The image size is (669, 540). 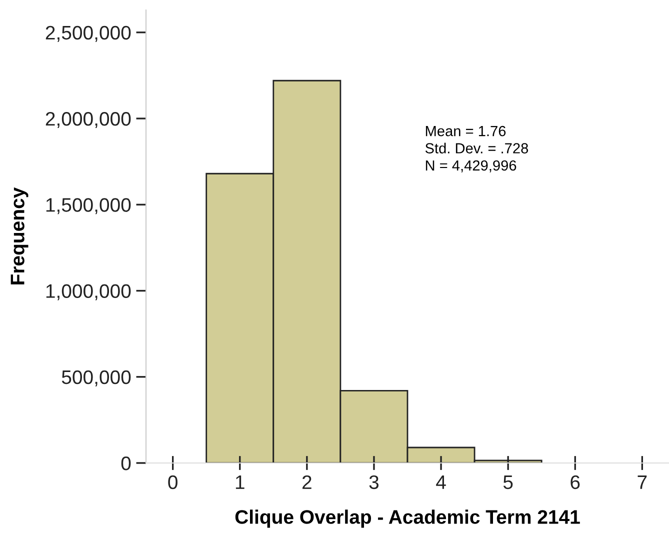 I want to click on y-tick-label: 500,000, so click(x=96, y=378).